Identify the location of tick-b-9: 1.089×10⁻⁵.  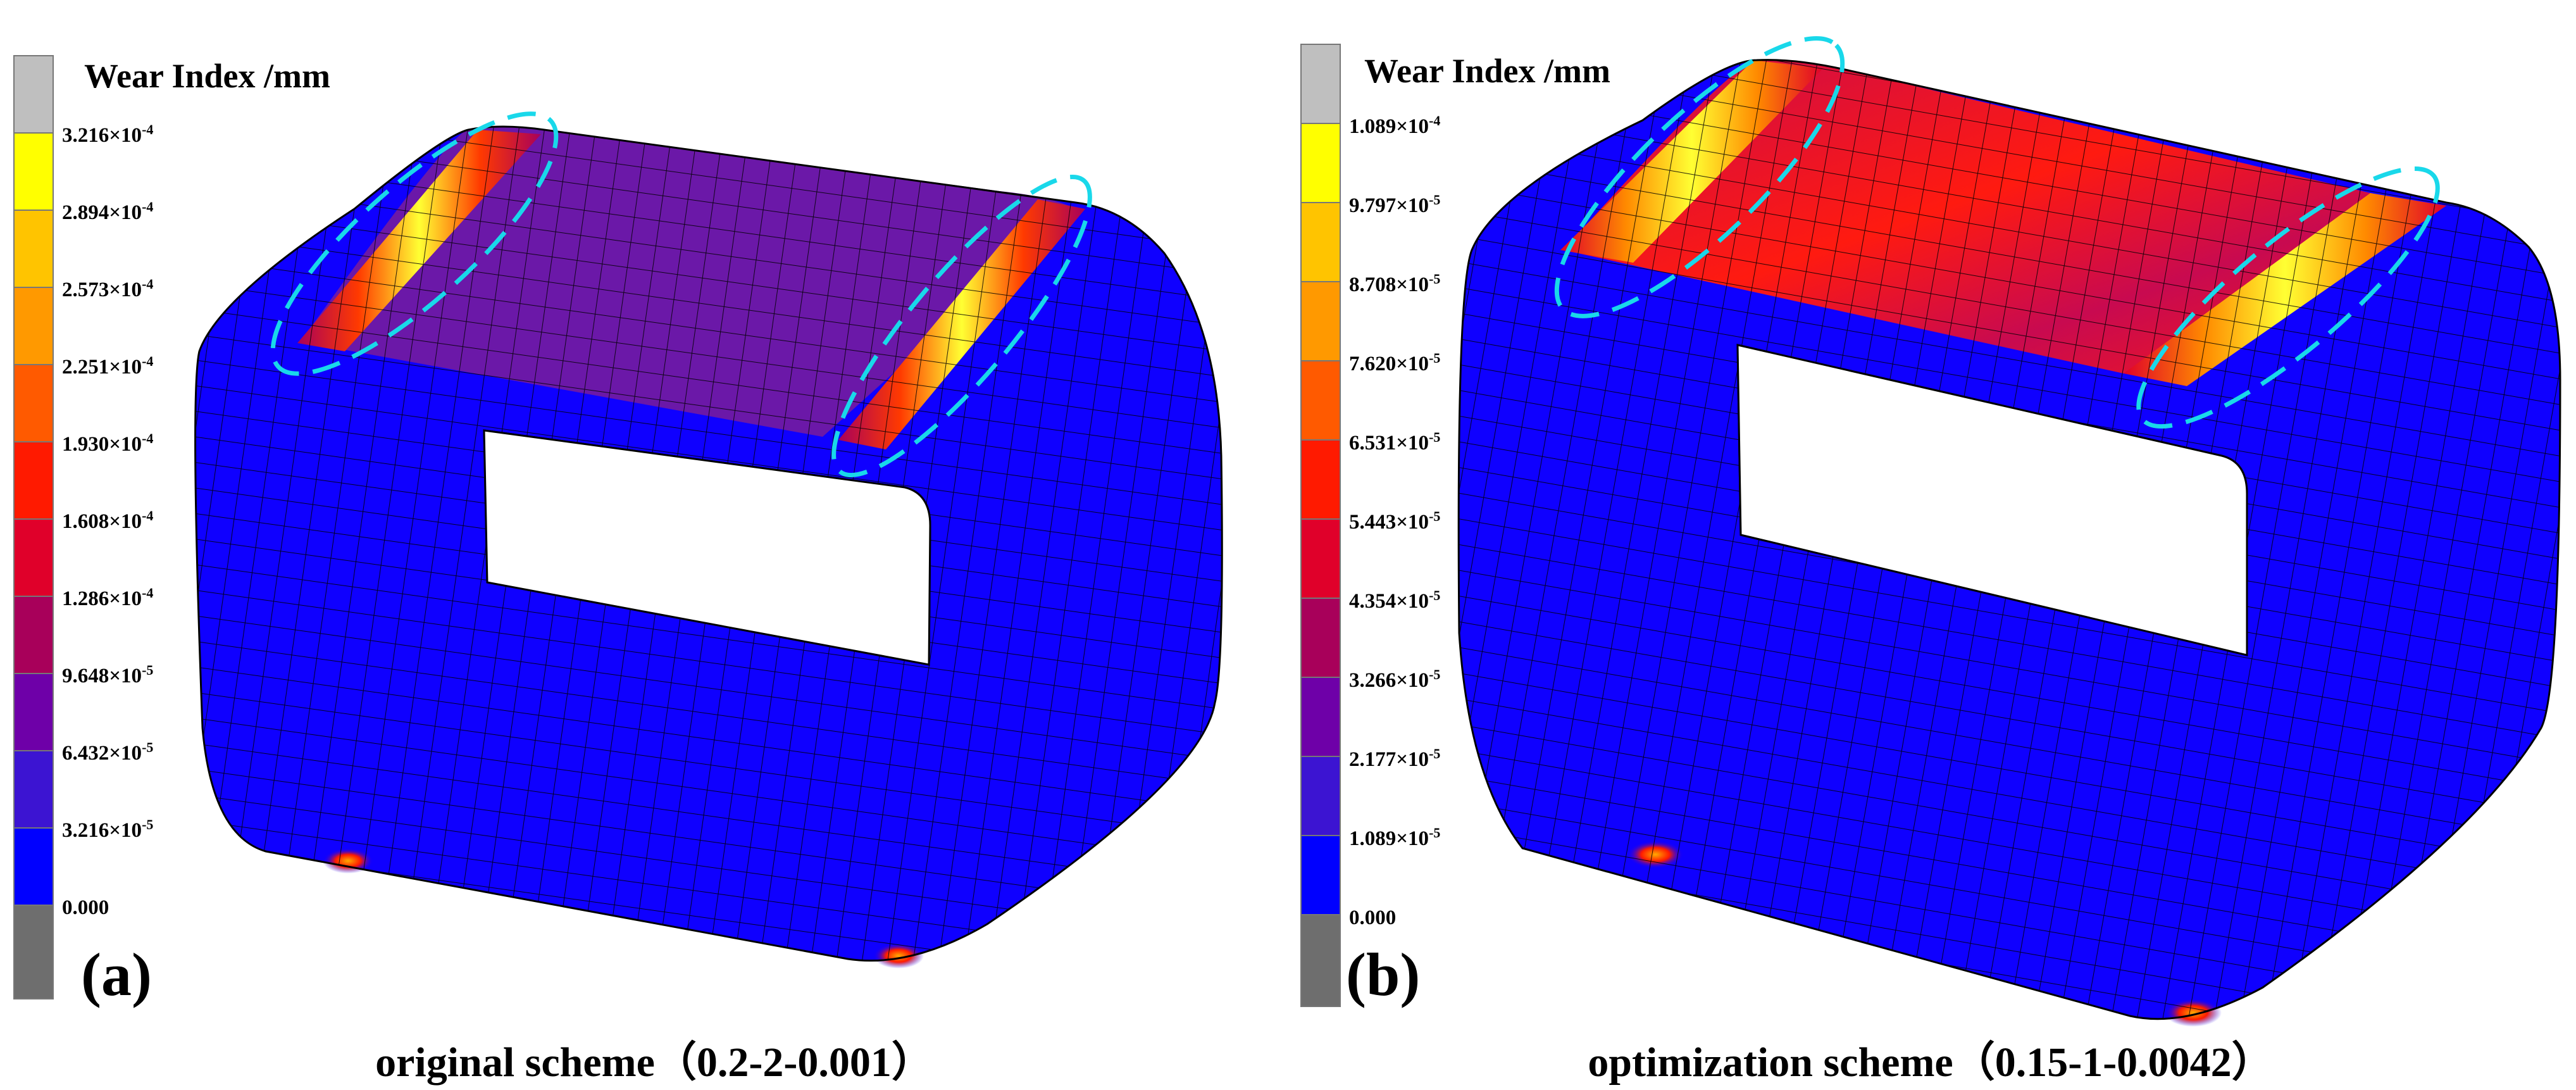
(1395, 837).